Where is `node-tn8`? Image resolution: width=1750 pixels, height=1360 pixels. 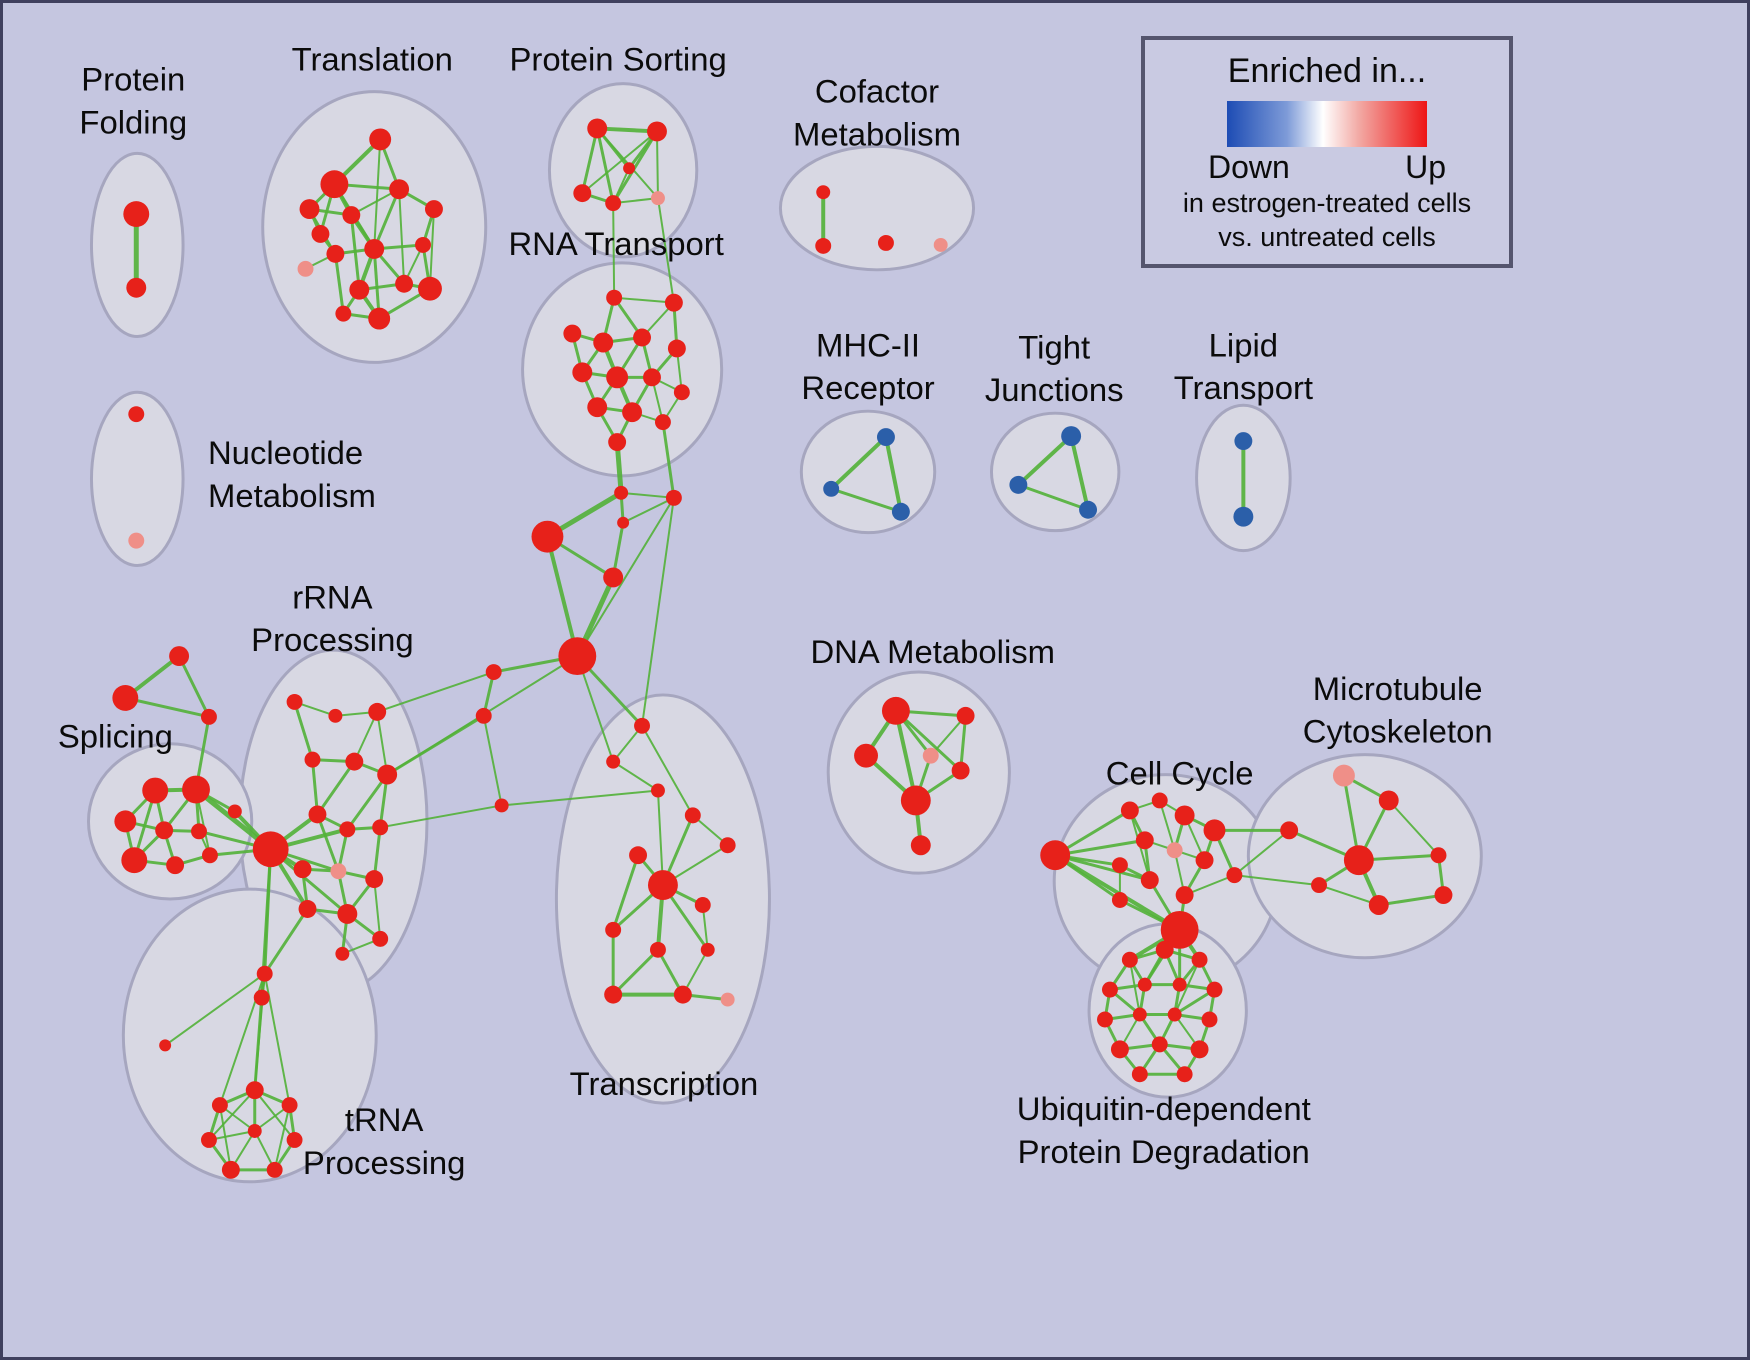 node-tn8 is located at coordinates (230, 1169).